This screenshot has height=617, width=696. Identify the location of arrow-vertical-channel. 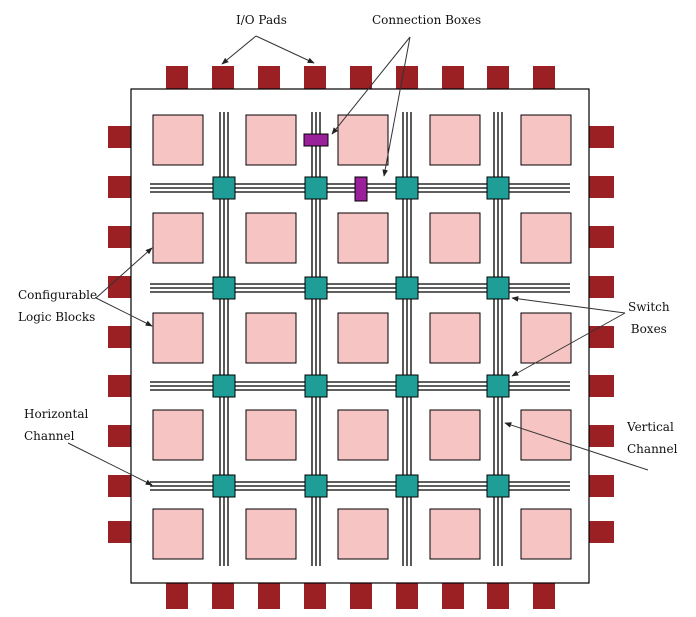
(576, 446).